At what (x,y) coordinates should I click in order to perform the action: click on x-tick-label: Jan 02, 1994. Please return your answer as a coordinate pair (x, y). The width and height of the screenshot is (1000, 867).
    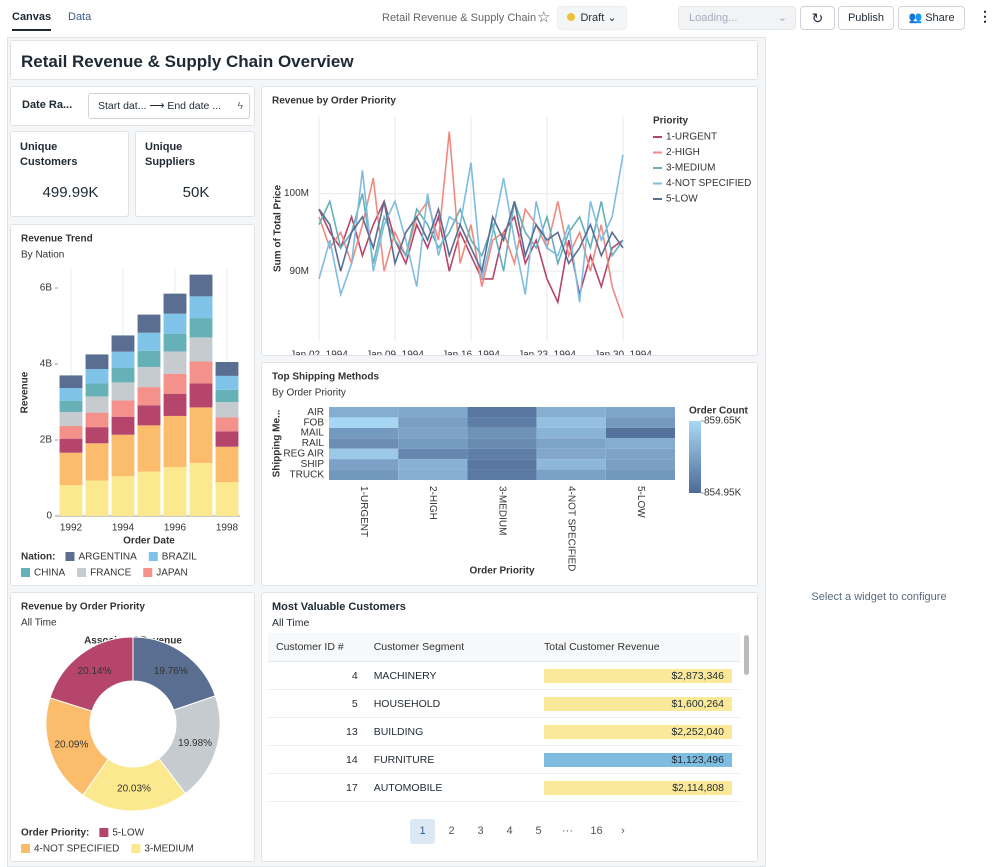
    Looking at the image, I should click on (319, 352).